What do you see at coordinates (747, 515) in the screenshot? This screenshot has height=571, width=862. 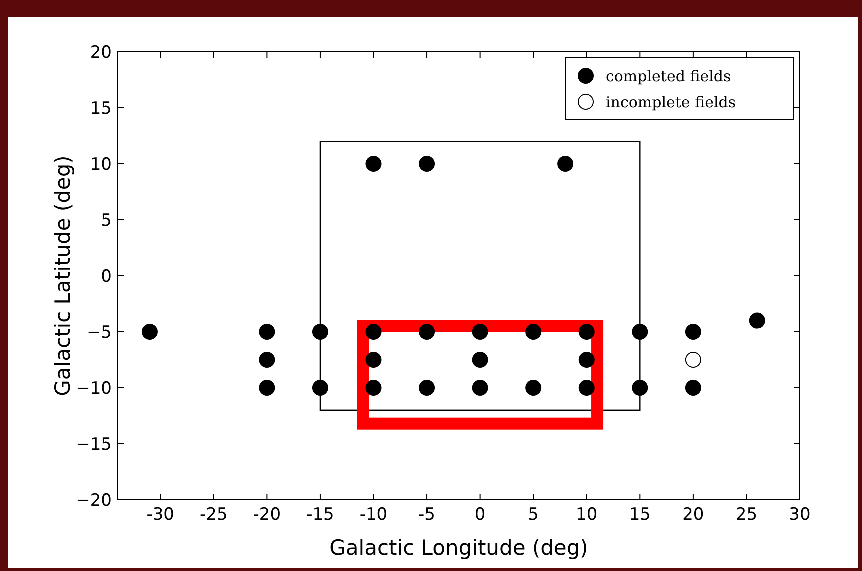 I see `x-tick-label: 25` at bounding box center [747, 515].